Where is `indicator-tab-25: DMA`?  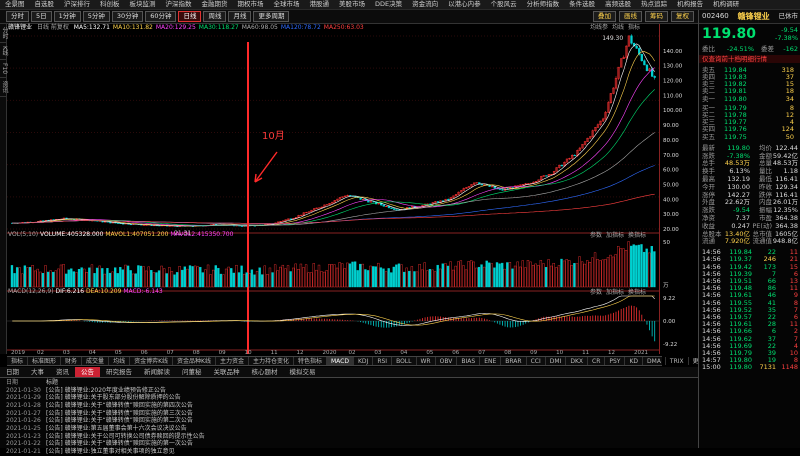 indicator-tab-25: DMA is located at coordinates (654, 361).